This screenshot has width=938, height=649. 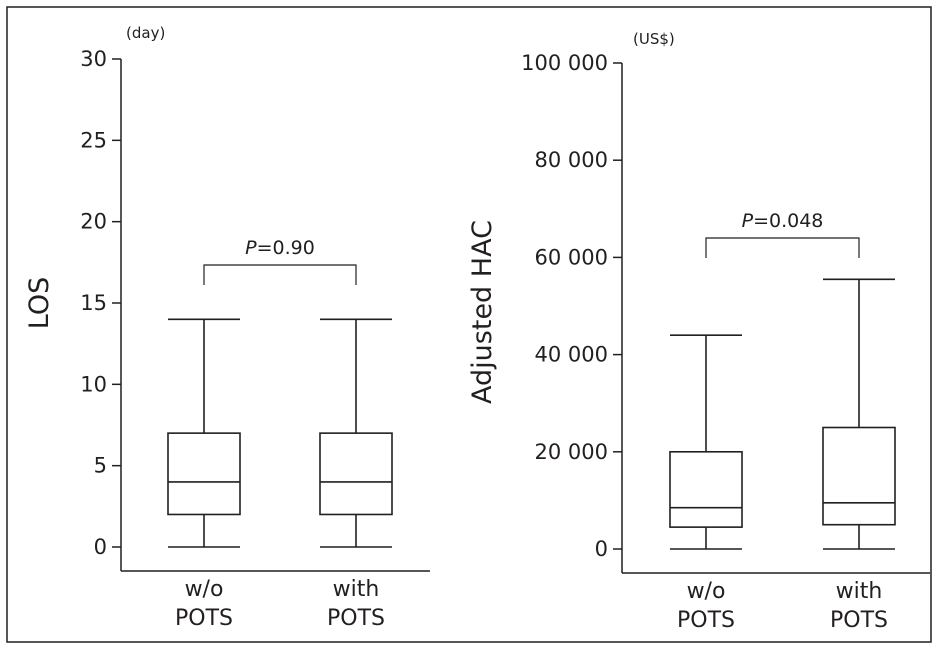 What do you see at coordinates (571, 160) in the screenshot?
I see `y-tick-label: 80 000` at bounding box center [571, 160].